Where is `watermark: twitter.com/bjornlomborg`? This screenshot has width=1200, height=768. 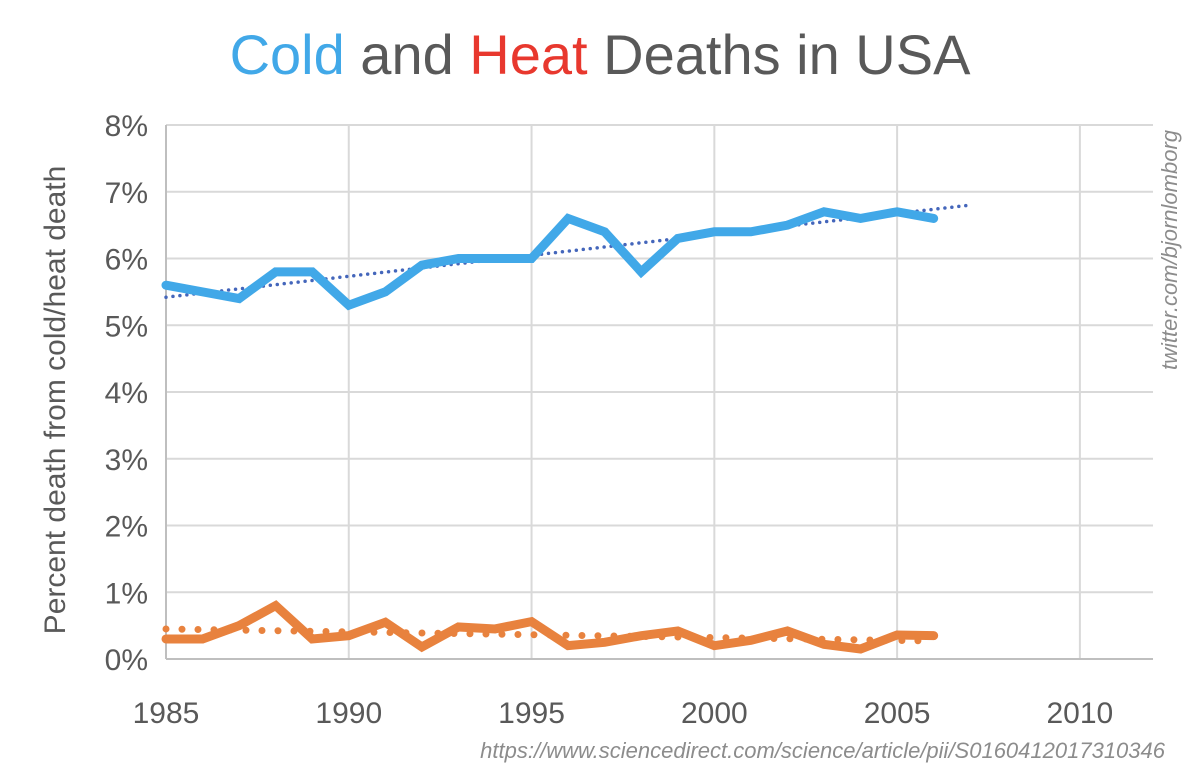 watermark: twitter.com/bjornlomborg is located at coordinates (1169, 250).